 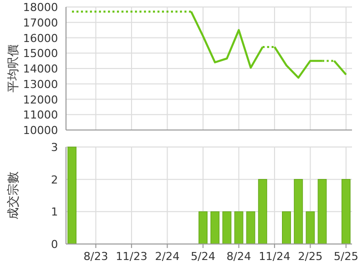 I want to click on x-tick-label: 5/25, so click(x=346, y=256).